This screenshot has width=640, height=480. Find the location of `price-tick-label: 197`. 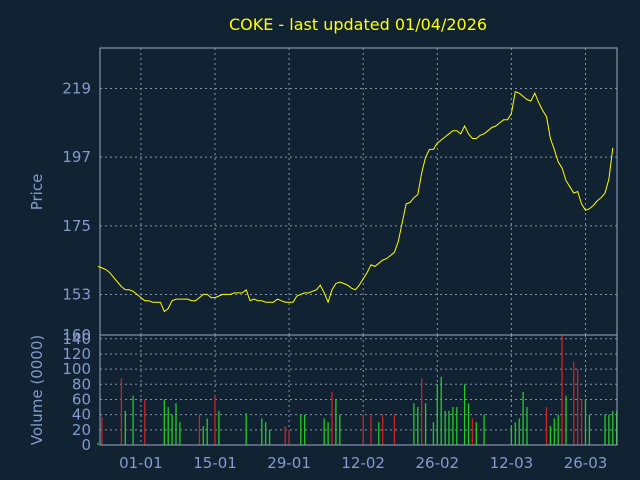

price-tick-label: 197 is located at coordinates (76, 157).